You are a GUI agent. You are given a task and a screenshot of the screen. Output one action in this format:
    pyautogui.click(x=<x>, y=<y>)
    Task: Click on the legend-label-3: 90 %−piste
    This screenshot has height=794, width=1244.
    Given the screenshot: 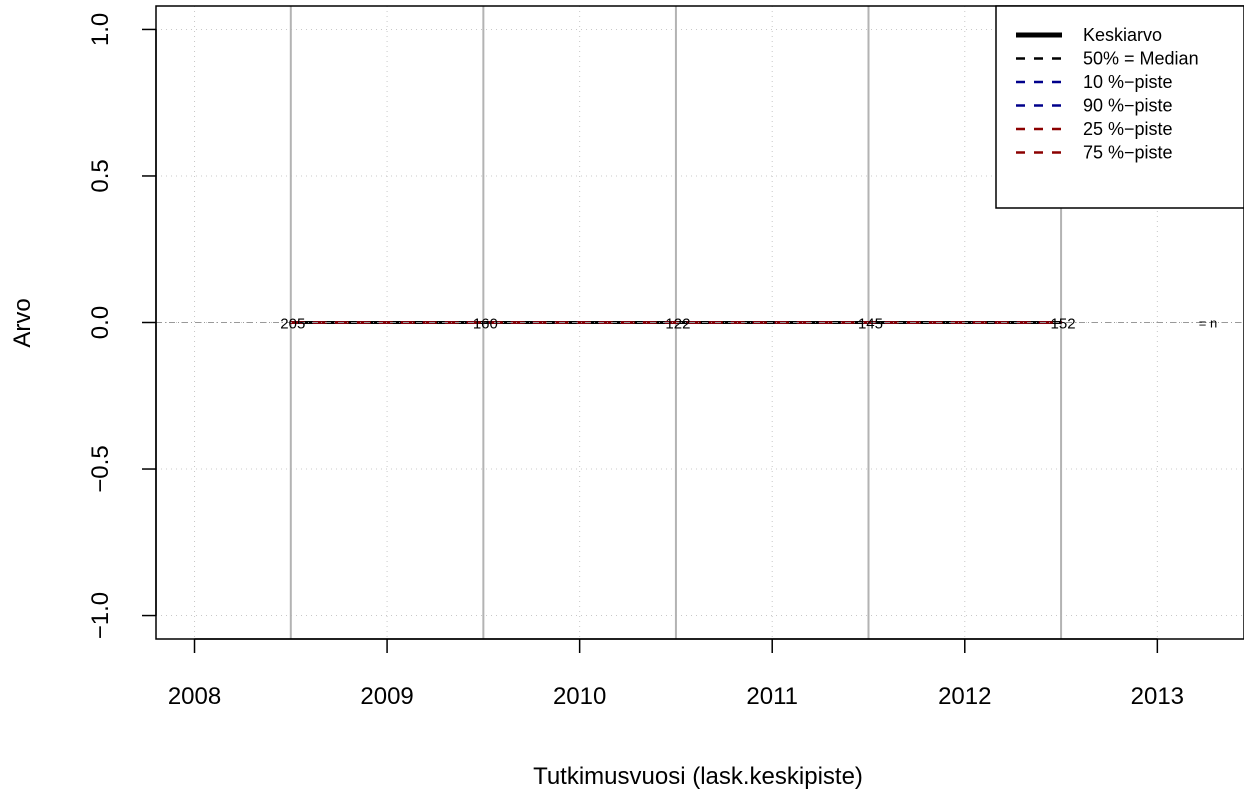 What is the action you would take?
    pyautogui.click(x=1128, y=106)
    